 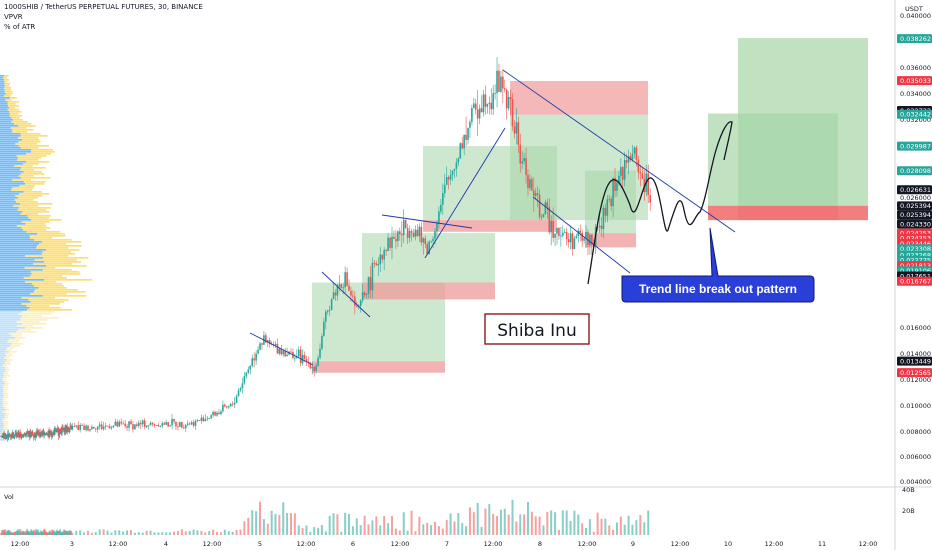 What do you see at coordinates (400, 544) in the screenshot?
I see `time-tick: 12:00` at bounding box center [400, 544].